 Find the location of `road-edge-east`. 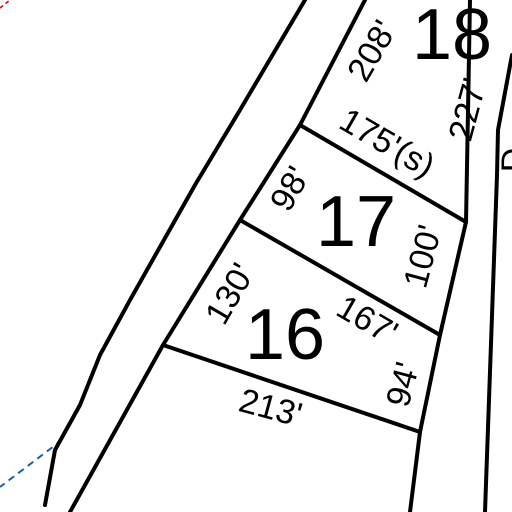

road-edge-east is located at coordinates (497, 282).